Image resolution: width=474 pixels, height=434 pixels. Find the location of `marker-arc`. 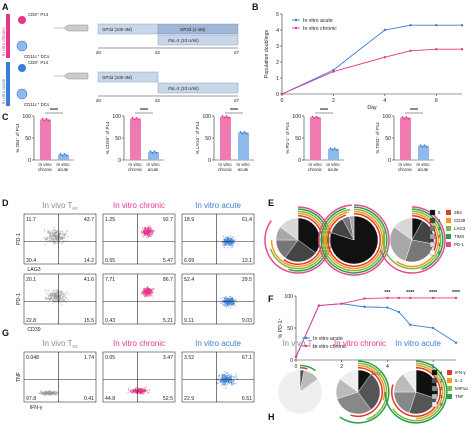

marker-arc is located at coordinates (308, 368).